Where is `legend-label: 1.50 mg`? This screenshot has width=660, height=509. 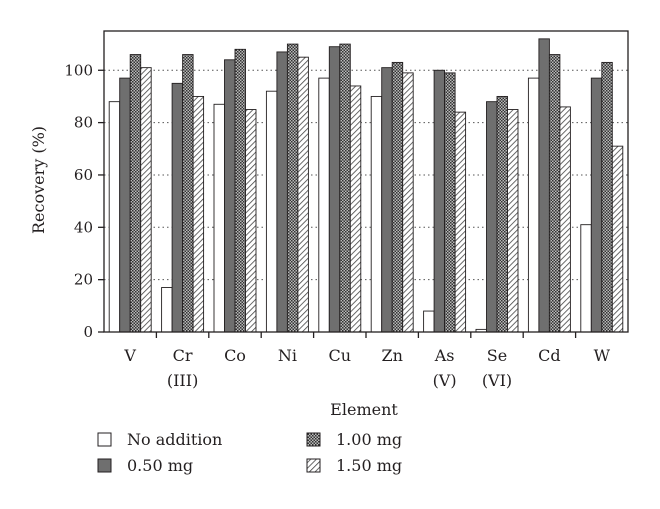
legend-label: 1.50 mg is located at coordinates (369, 465).